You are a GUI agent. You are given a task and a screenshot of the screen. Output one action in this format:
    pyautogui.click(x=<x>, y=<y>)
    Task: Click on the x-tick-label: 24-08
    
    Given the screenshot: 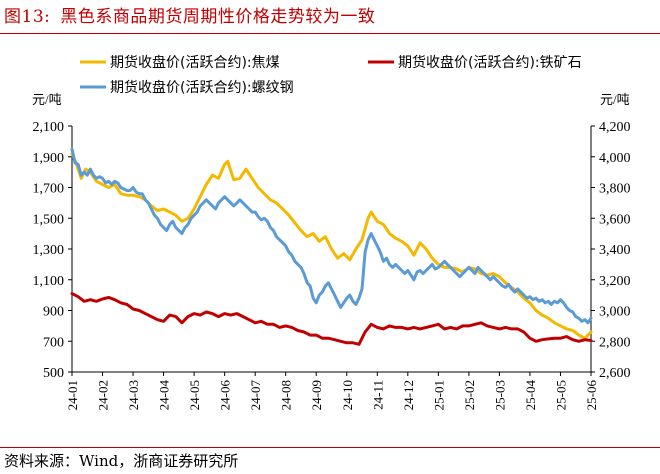 What is the action you would take?
    pyautogui.click(x=286, y=395)
    